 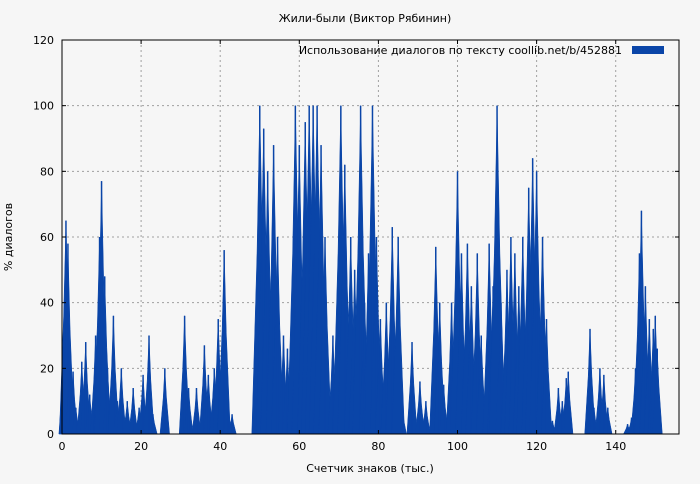 What do you see at coordinates (378, 446) in the screenshot?
I see `x-tick-label: 80` at bounding box center [378, 446].